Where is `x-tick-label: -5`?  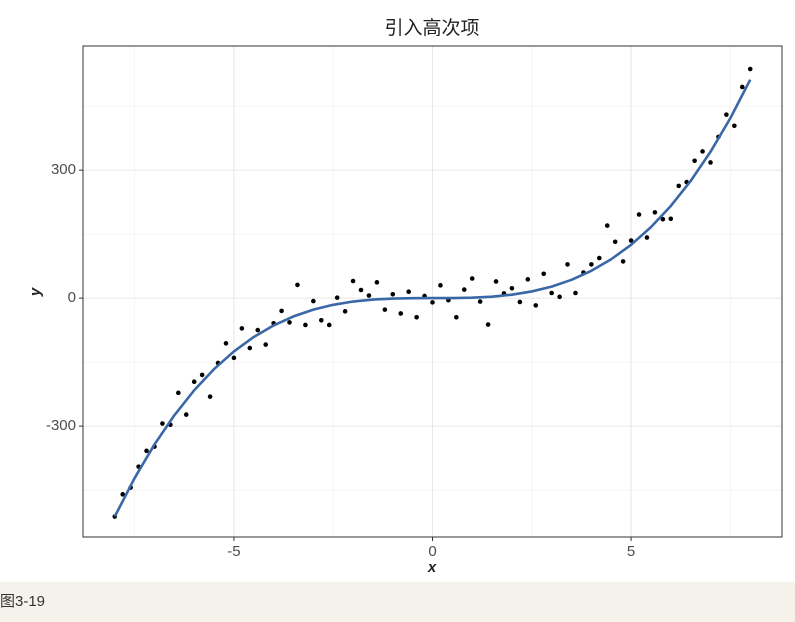 x-tick-label: -5 is located at coordinates (233, 551).